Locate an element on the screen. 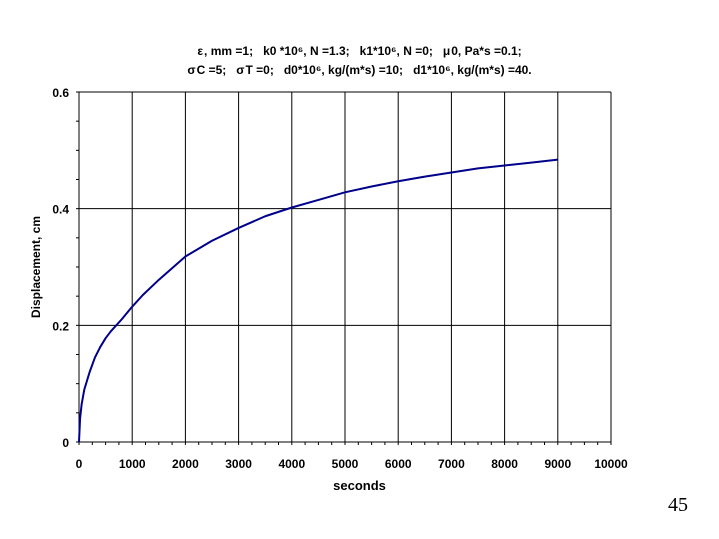 The width and height of the screenshot is (719, 539). x-tick-label: 8000 is located at coordinates (504, 464).